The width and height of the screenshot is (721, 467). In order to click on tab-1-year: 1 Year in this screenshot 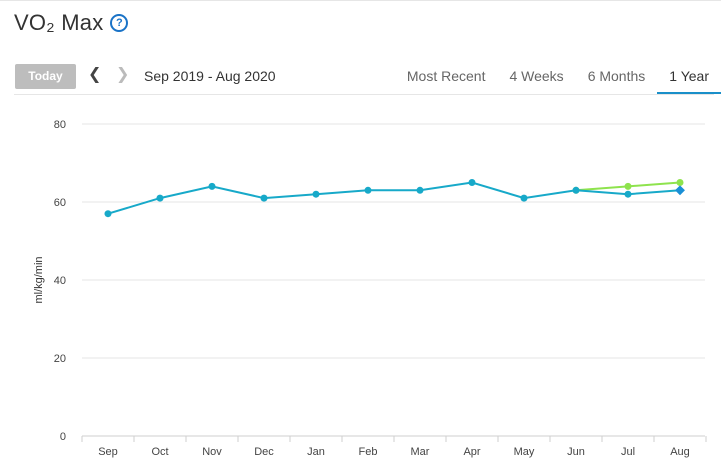, I will do `click(689, 77)`.